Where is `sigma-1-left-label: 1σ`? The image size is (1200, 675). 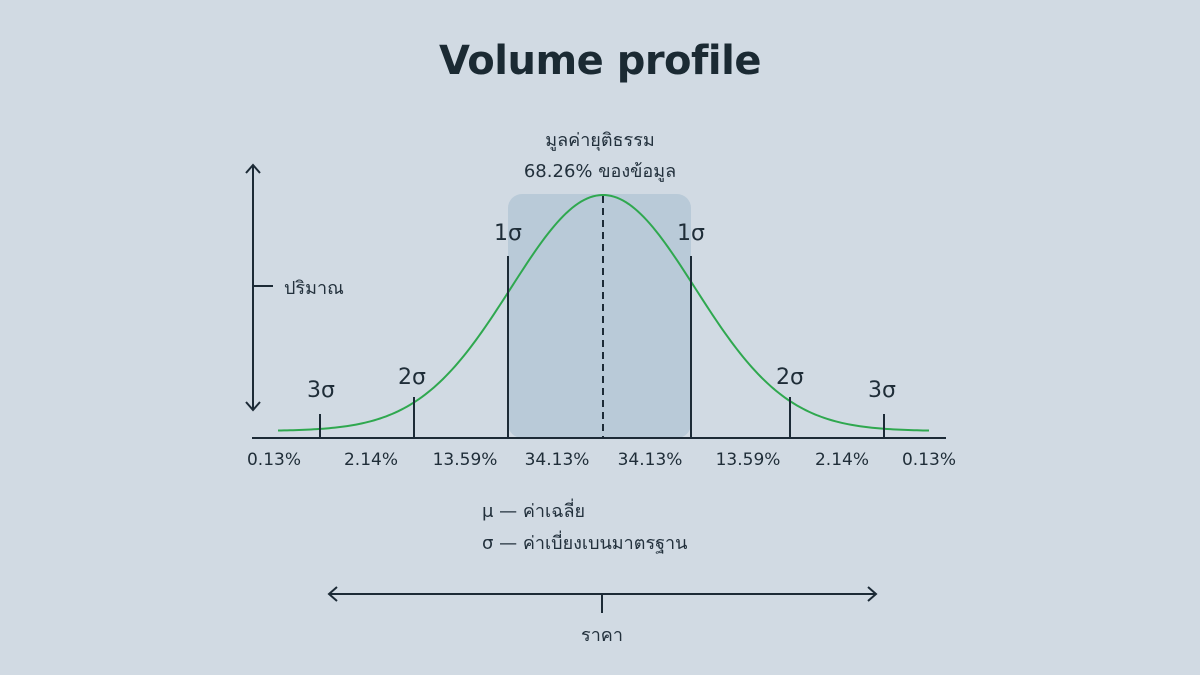 sigma-1-left-label: 1σ is located at coordinates (508, 233).